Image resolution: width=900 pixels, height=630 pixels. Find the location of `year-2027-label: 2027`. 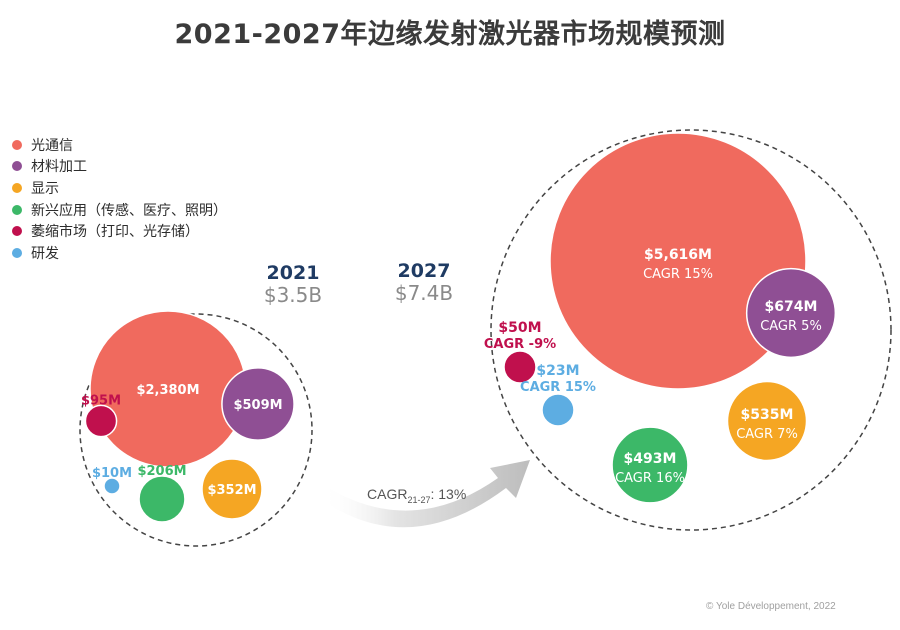

year-2027-label: 2027 is located at coordinates (424, 271).